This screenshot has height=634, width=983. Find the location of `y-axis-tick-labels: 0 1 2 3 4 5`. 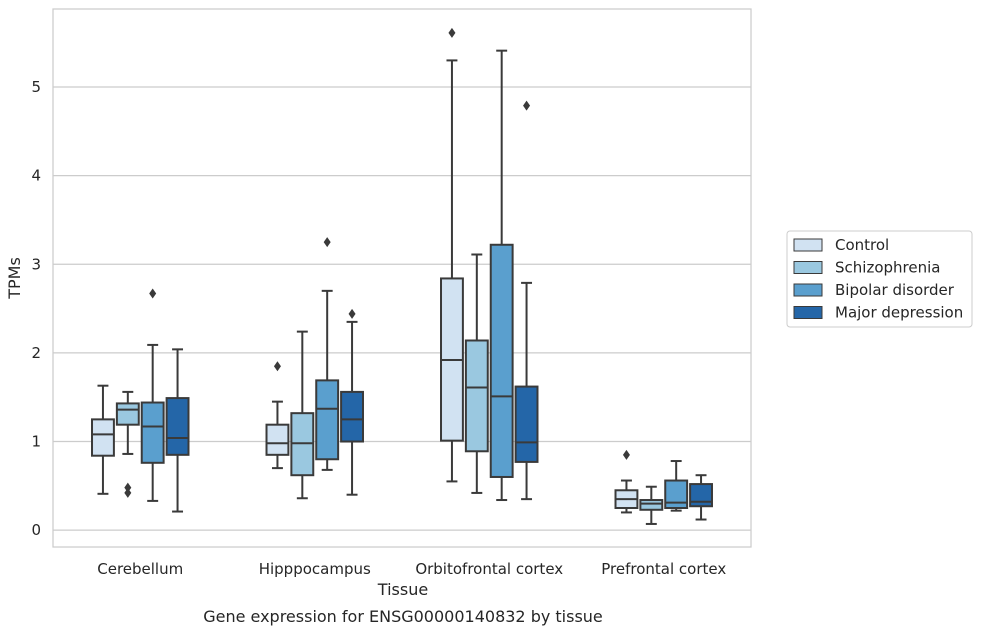

y-axis-tick-labels: 0 1 2 3 4 5 is located at coordinates (36, 308).